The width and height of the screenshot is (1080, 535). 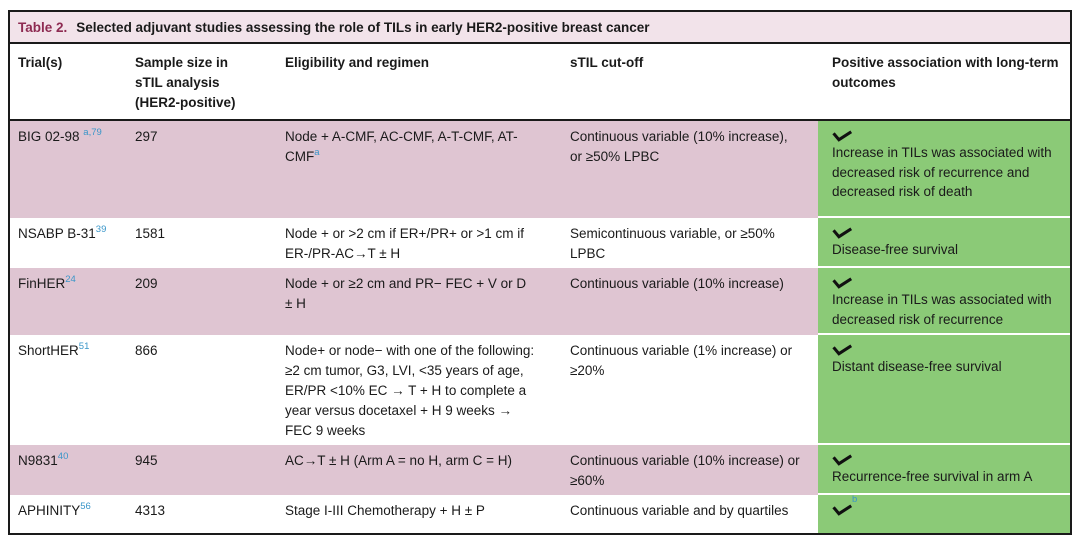 What do you see at coordinates (944, 390) in the screenshot?
I see `outcome-cell: Distant disease-free survival` at bounding box center [944, 390].